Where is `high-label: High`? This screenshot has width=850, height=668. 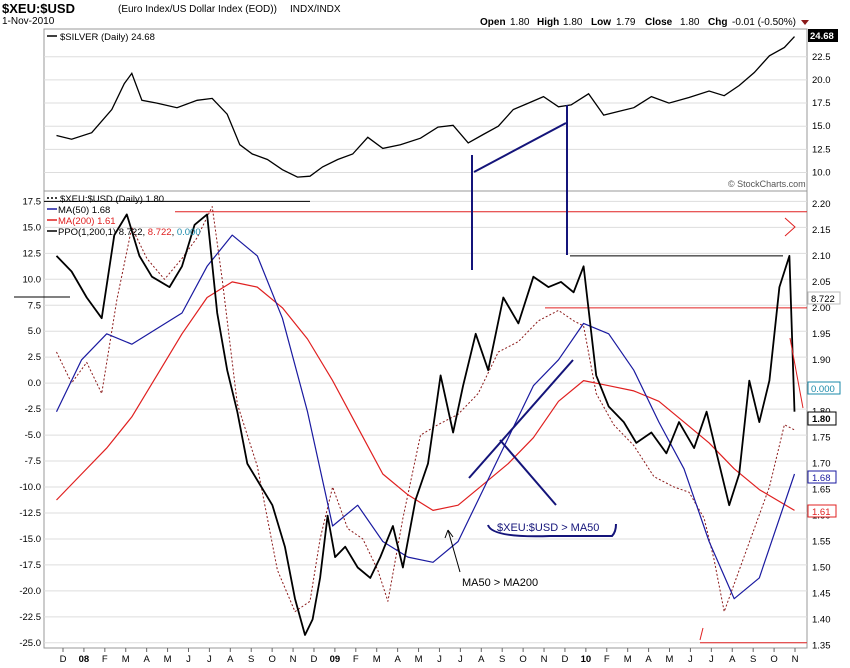 high-label: High is located at coordinates (548, 22).